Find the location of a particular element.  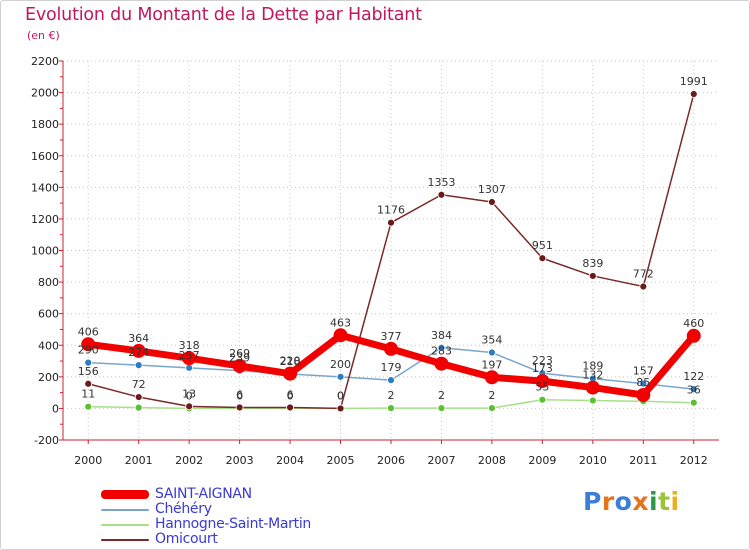

legend-label: SAINT-AIGNAN is located at coordinates (203, 494).